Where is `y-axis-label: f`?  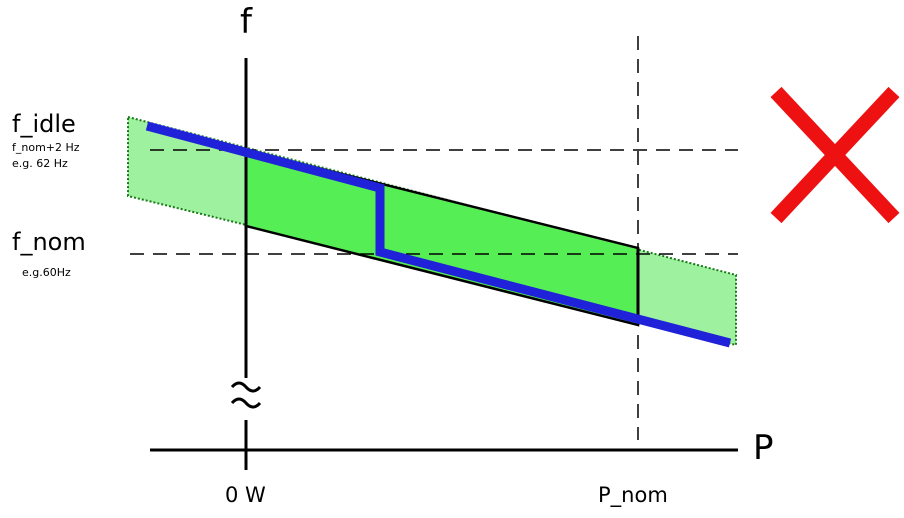
y-axis-label: f is located at coordinates (246, 22).